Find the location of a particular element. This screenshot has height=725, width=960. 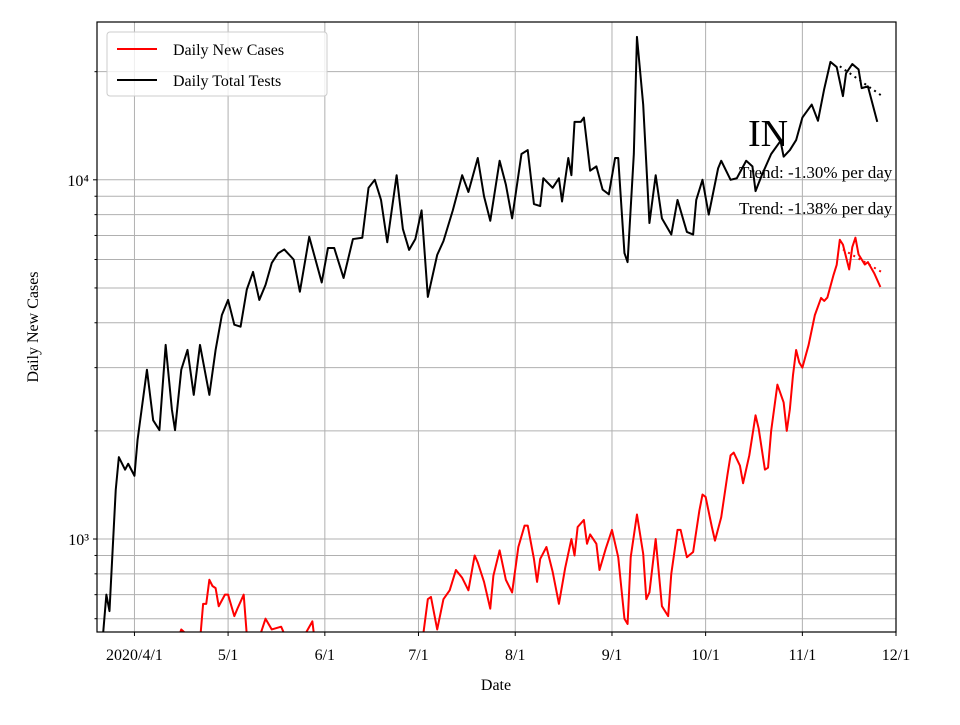

x-tick-label: 2020/4/1 is located at coordinates (134, 655).